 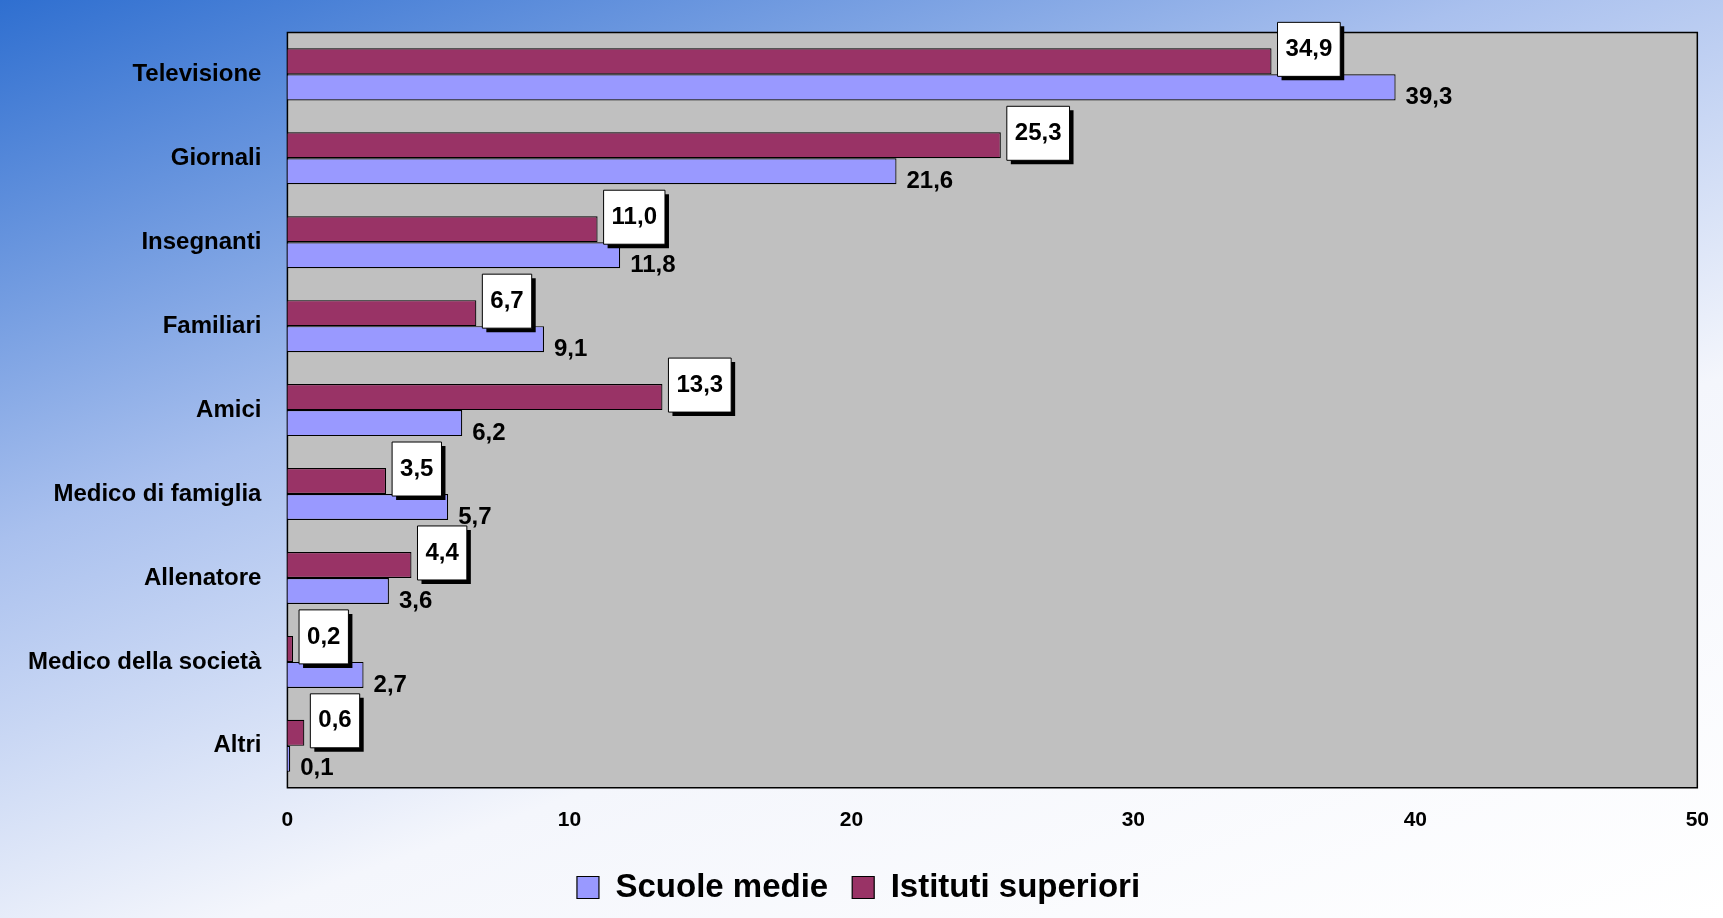 I want to click on data-label: 39,3, so click(x=1429, y=95).